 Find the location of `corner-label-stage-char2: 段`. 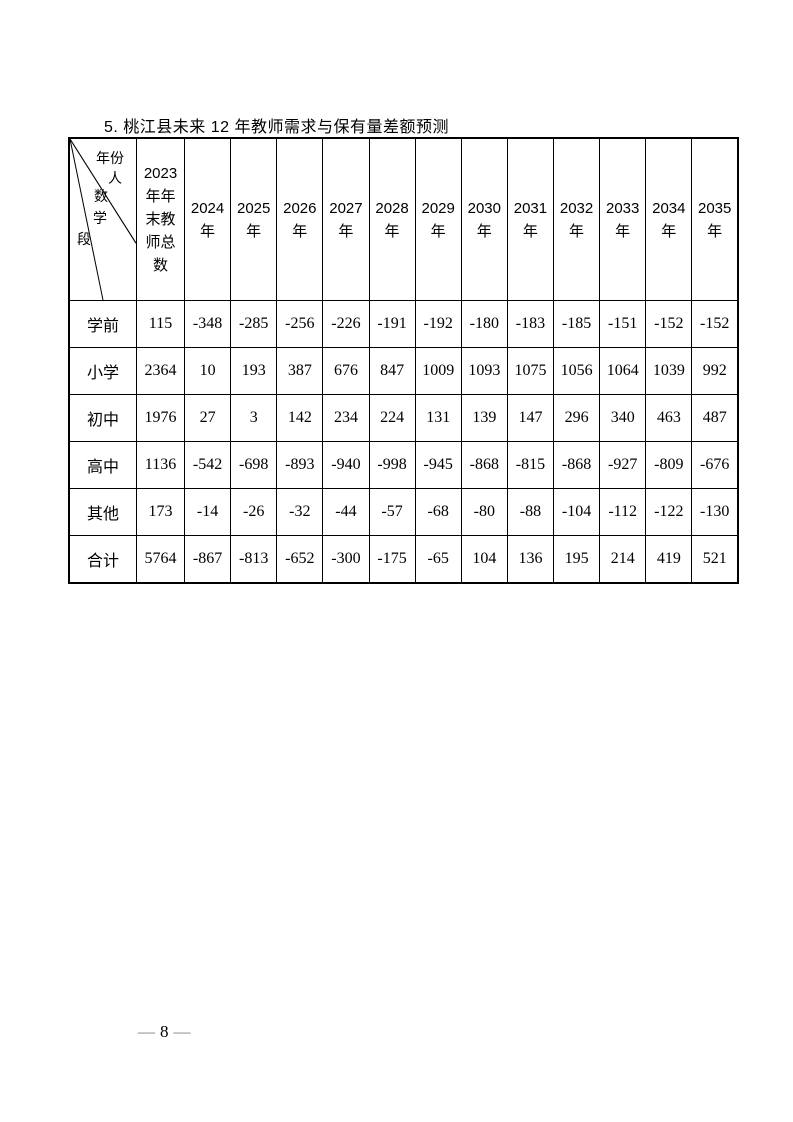

corner-label-stage-char2: 段 is located at coordinates (84, 239).